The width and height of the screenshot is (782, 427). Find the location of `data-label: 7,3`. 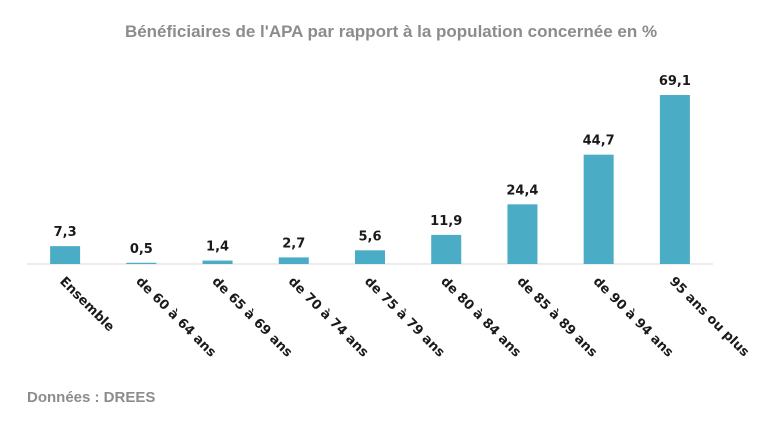

data-label: 7,3 is located at coordinates (65, 232).